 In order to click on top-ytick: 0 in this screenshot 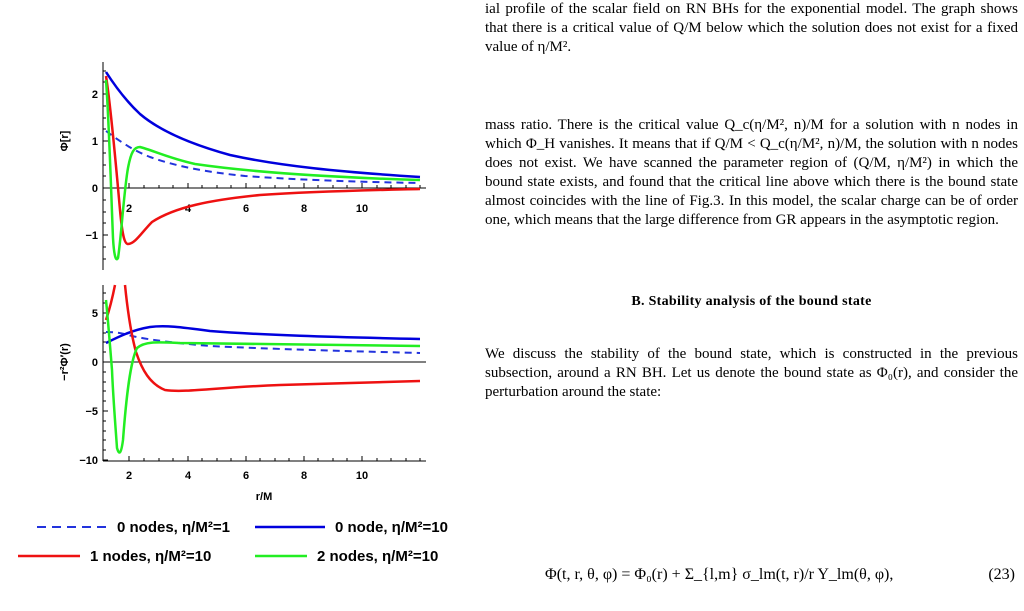, I will do `click(95, 189)`.